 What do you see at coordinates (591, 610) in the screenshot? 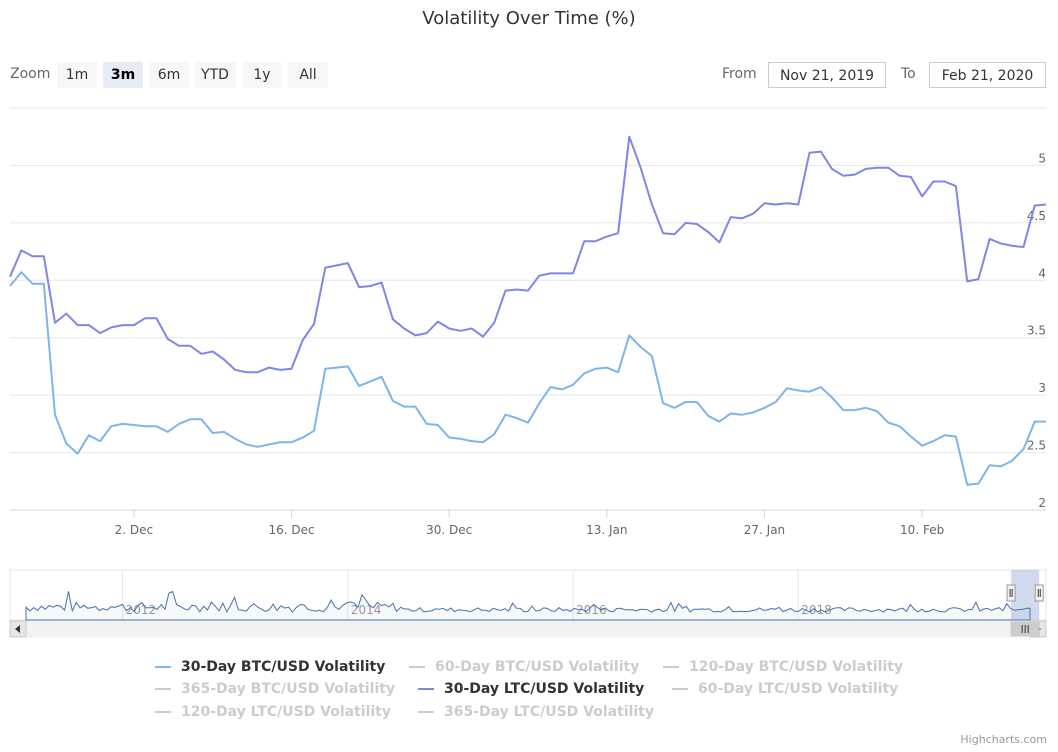
I see `navigator-year-label: 2016` at bounding box center [591, 610].